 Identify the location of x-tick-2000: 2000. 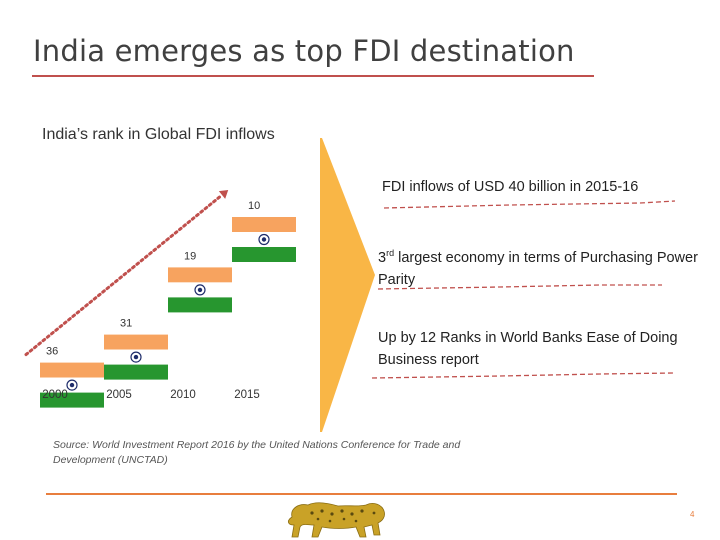
(55, 395).